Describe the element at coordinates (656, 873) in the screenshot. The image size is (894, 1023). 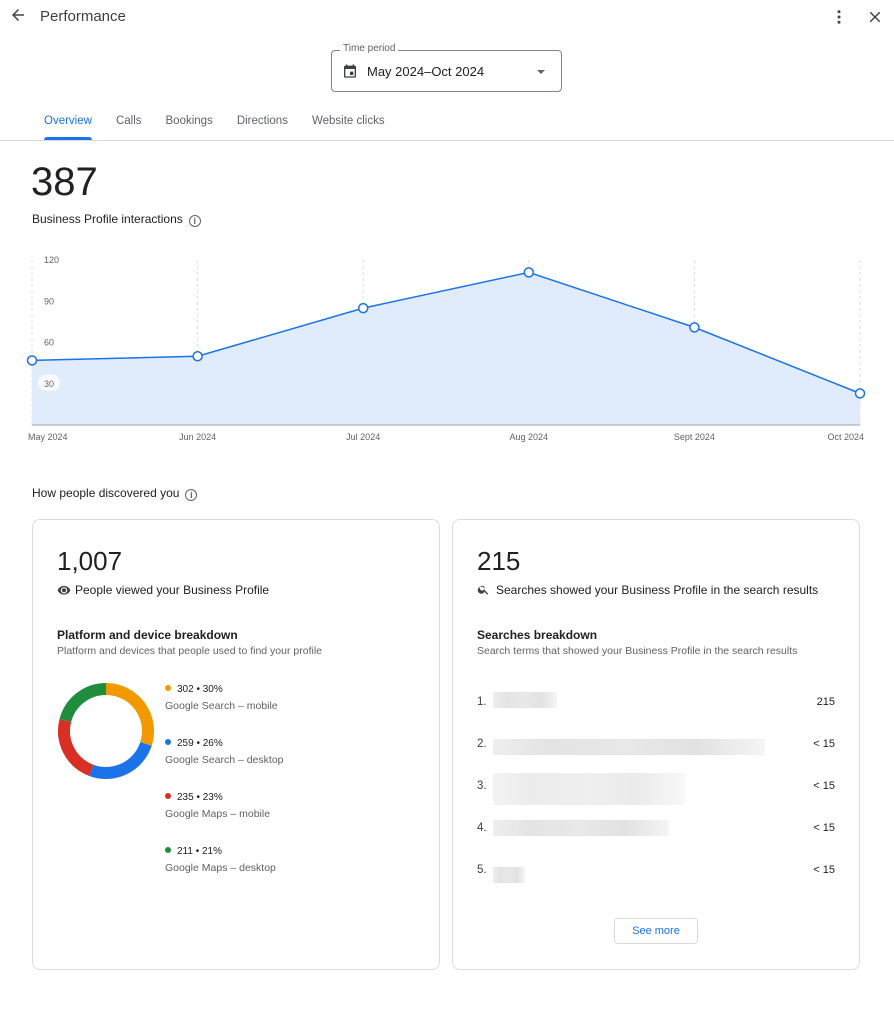
I see `search-term-row: 5. < 15` at that location.